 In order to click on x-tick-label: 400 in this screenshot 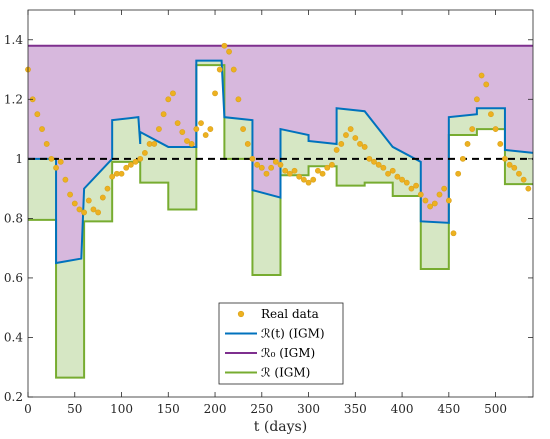, I will do `click(402, 409)`.